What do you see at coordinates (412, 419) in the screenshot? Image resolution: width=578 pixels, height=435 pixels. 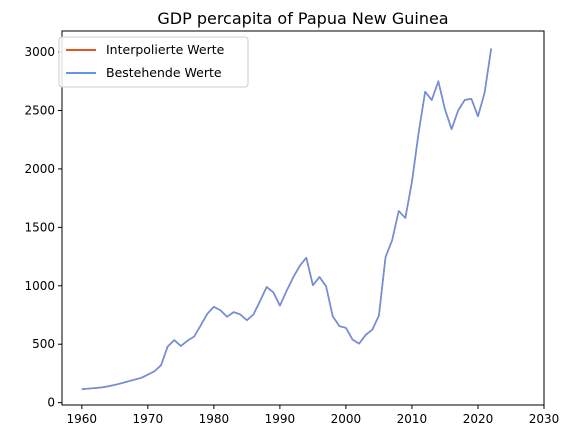 I see `x-tick-label: 2010` at bounding box center [412, 419].